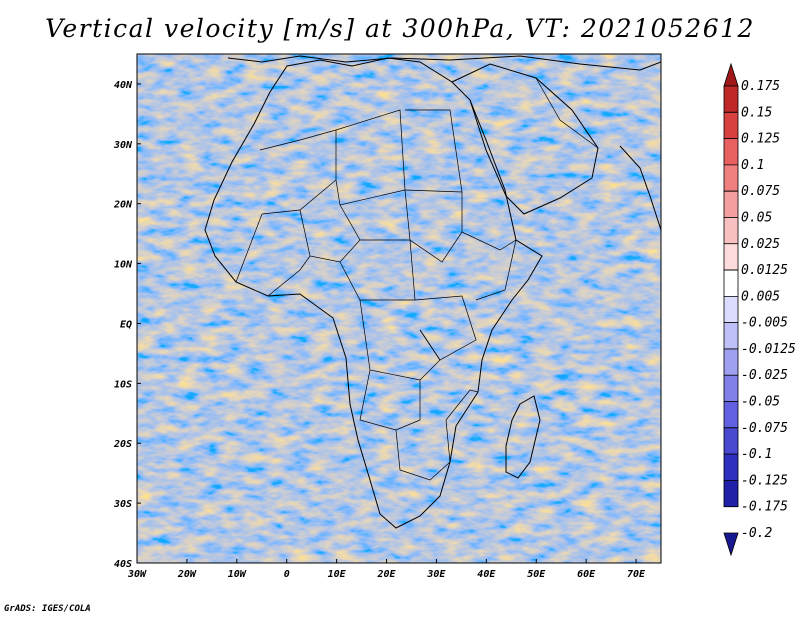 This screenshot has height=618, width=800. What do you see at coordinates (386, 574) in the screenshot?
I see `lon-tick-label: 20E` at bounding box center [386, 574].